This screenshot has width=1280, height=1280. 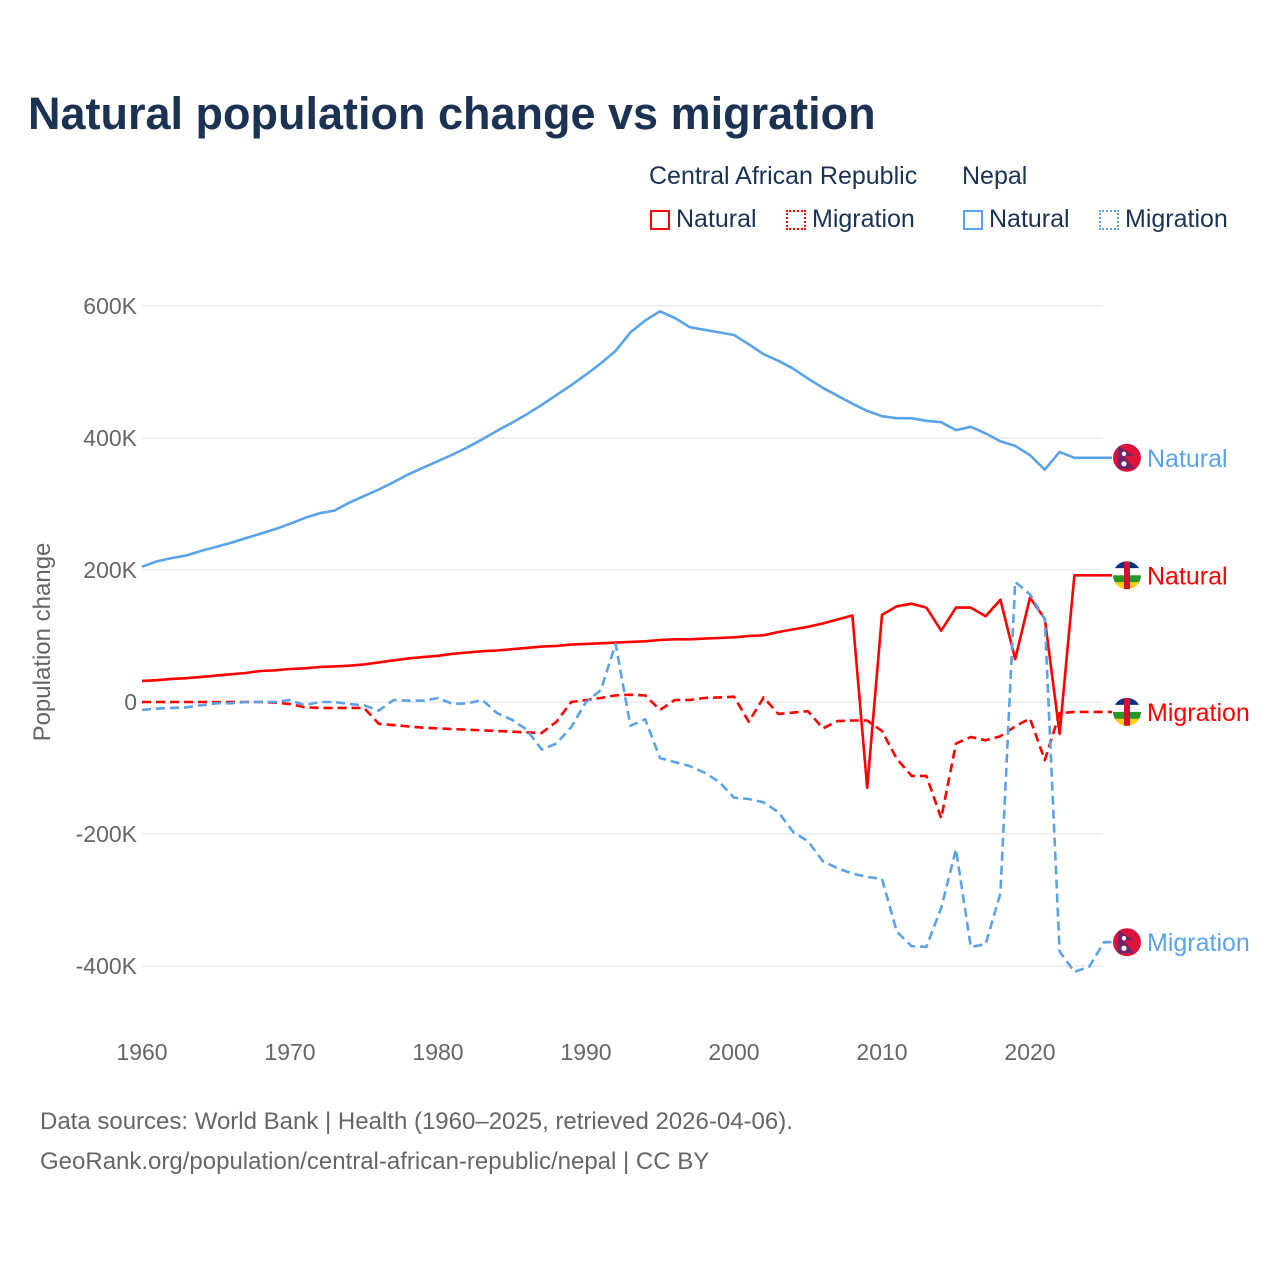 What do you see at coordinates (626, 682) in the screenshot?
I see `series-line-central-african-republic-natural` at bounding box center [626, 682].